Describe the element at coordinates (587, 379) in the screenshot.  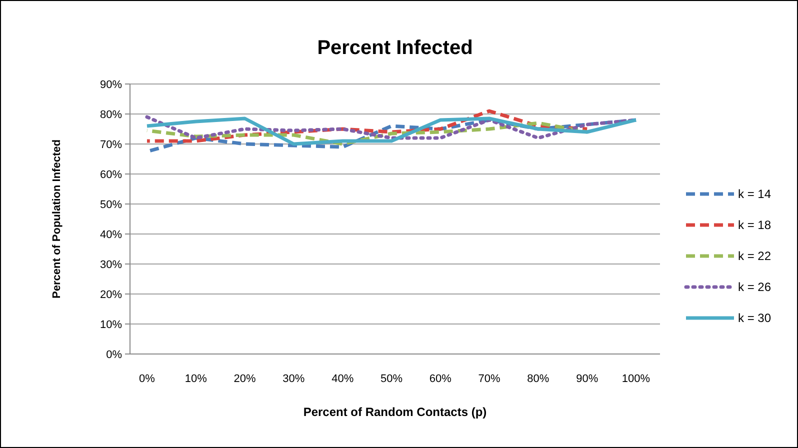
I see `x-tick-label: 90%` at that location.